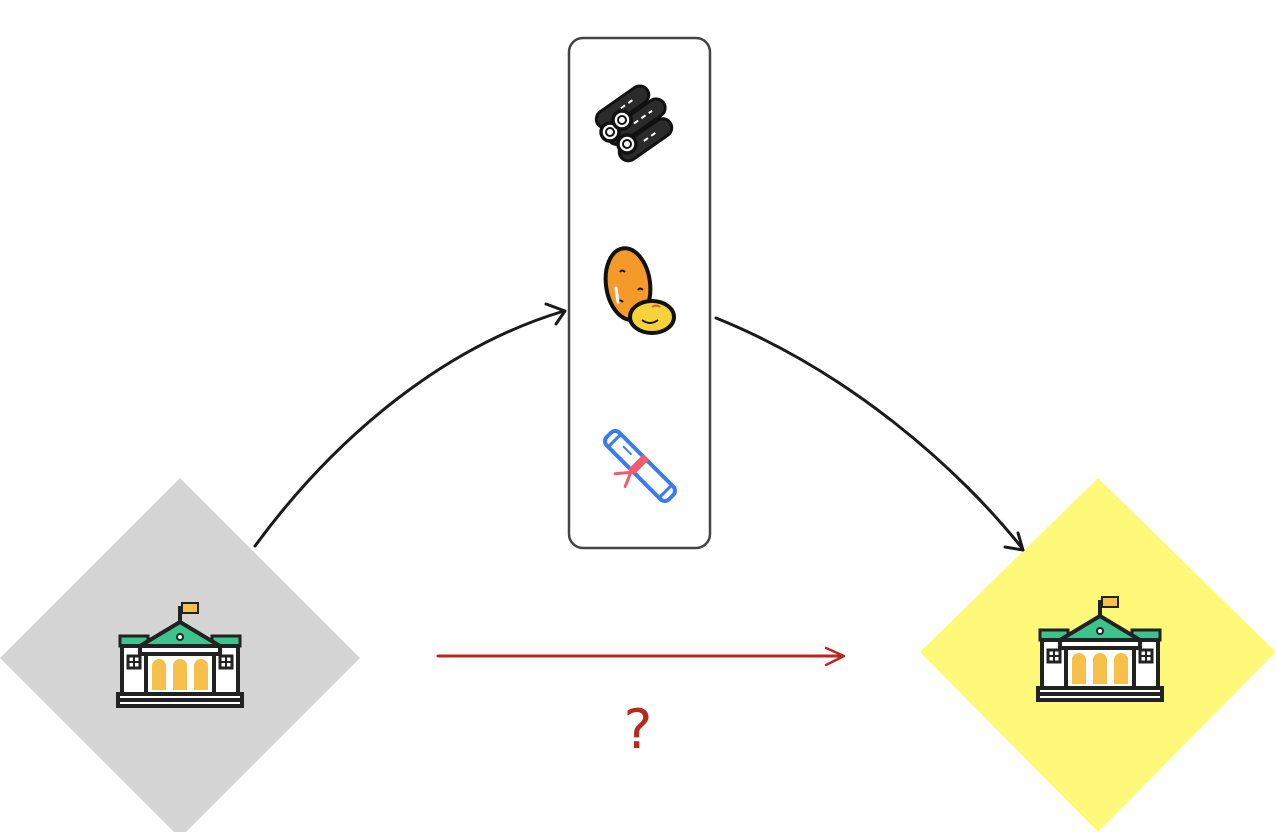  I want to click on arrow-resources-to-target, so click(869, 434).